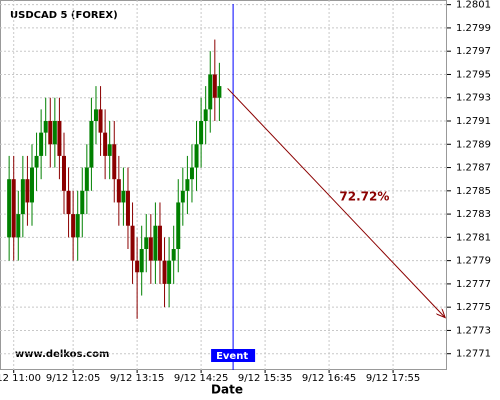  Describe the element at coordinates (473, 330) in the screenshot. I see `y-tick-label: 1.2773` at that location.